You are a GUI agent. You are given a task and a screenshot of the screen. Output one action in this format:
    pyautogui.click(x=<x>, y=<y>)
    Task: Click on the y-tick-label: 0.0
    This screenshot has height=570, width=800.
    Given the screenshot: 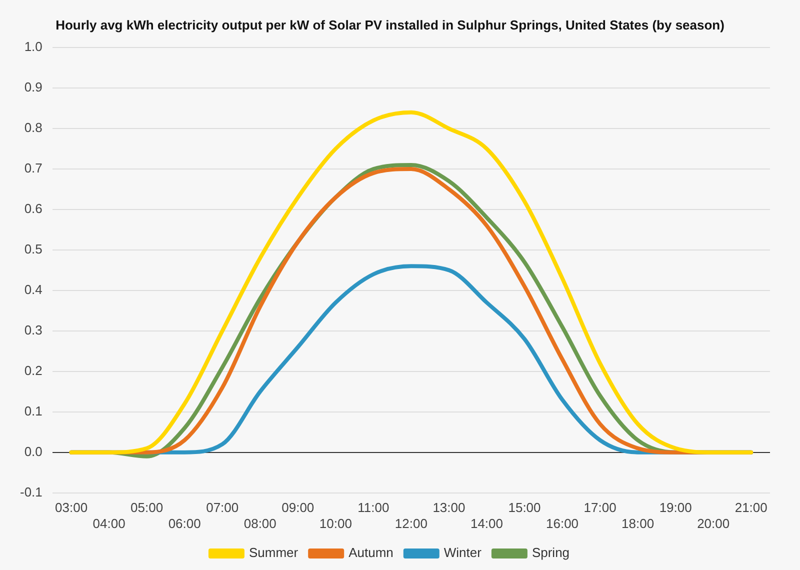 What is the action you would take?
    pyautogui.click(x=33, y=451)
    